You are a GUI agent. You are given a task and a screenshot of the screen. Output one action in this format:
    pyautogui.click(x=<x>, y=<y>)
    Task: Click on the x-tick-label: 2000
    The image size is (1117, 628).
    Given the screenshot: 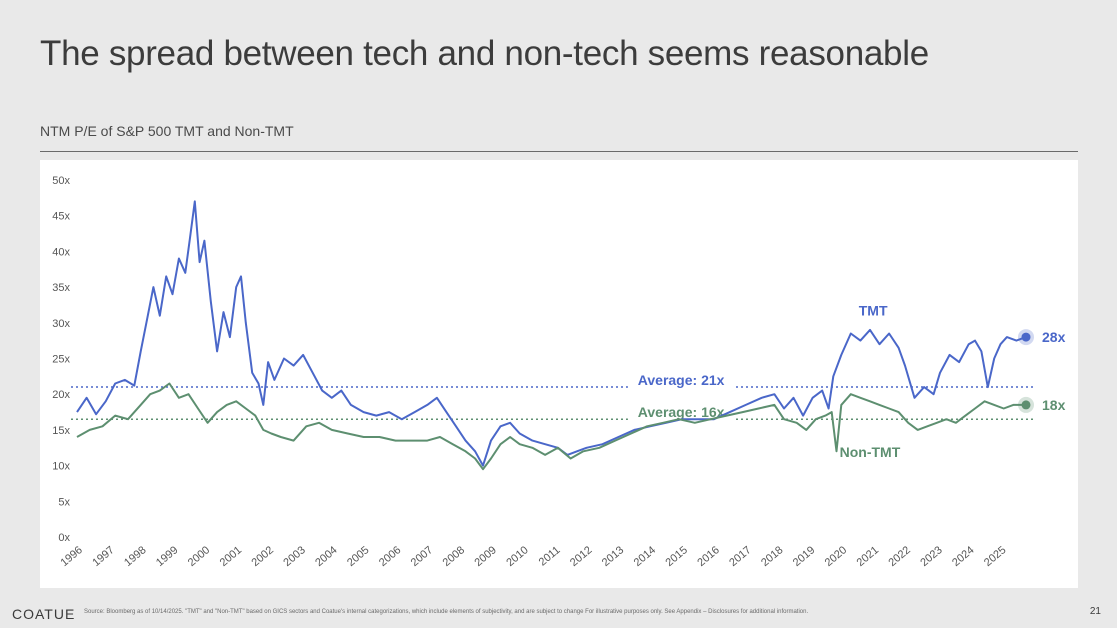 What is the action you would take?
    pyautogui.click(x=199, y=556)
    